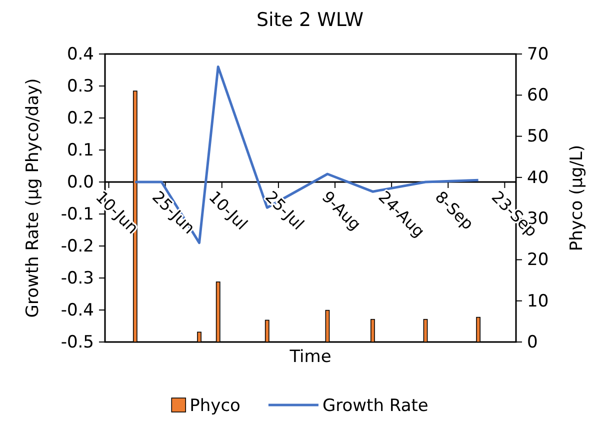 This screenshot has width=597, height=421. I want to click on legend-label: Growth Rate, so click(375, 406).